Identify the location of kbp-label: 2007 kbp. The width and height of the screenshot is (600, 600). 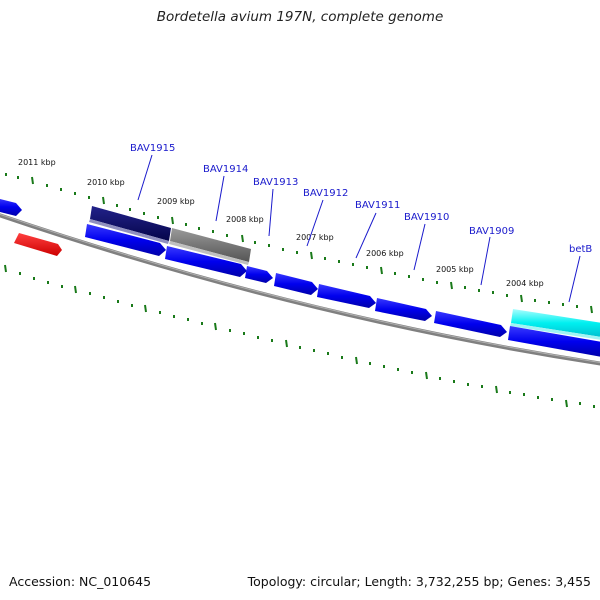
(315, 237).